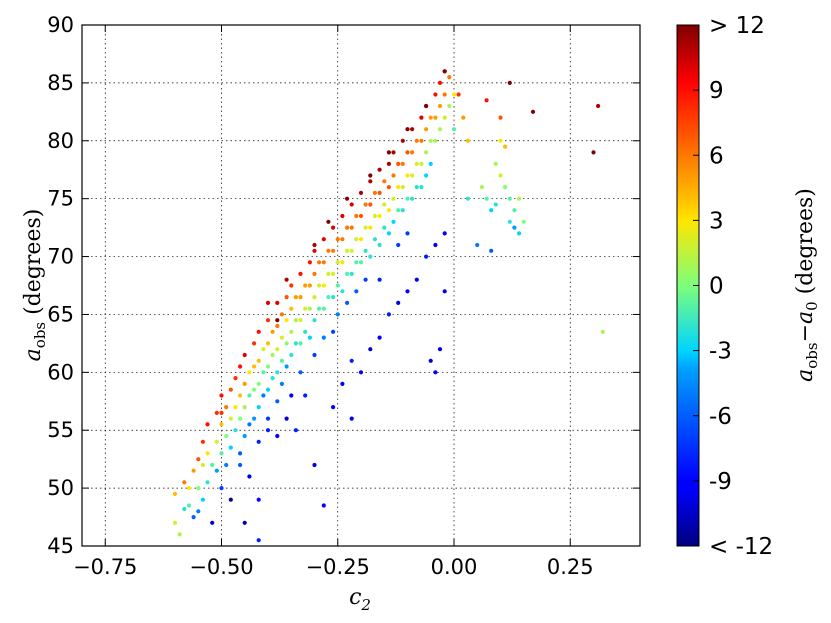  Describe the element at coordinates (60, 199) in the screenshot. I see `y-tick-label: 75` at that location.